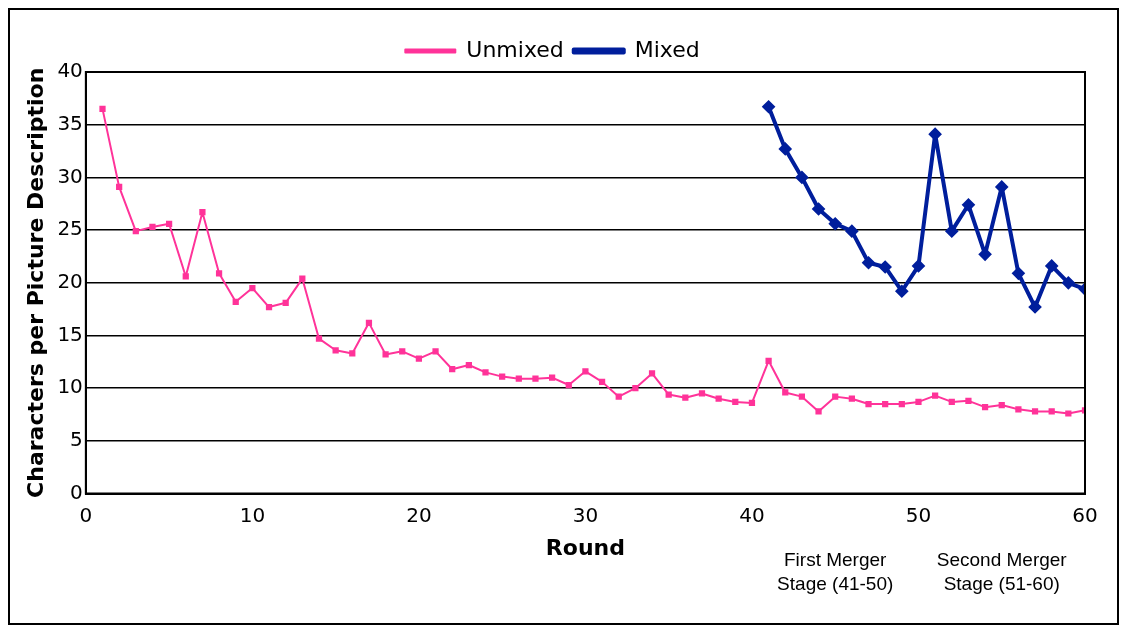 The image size is (1131, 637). Describe the element at coordinates (1085, 514) in the screenshot. I see `x-tick-label: 60` at that location.